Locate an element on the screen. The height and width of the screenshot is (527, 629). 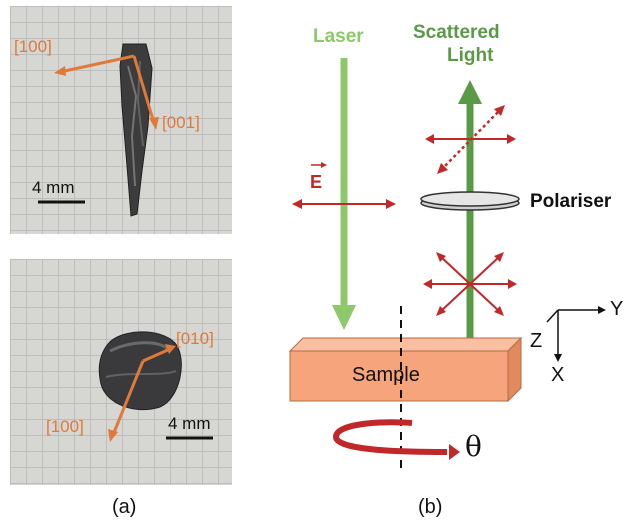
rotation-arrow is located at coordinates (390, 437).